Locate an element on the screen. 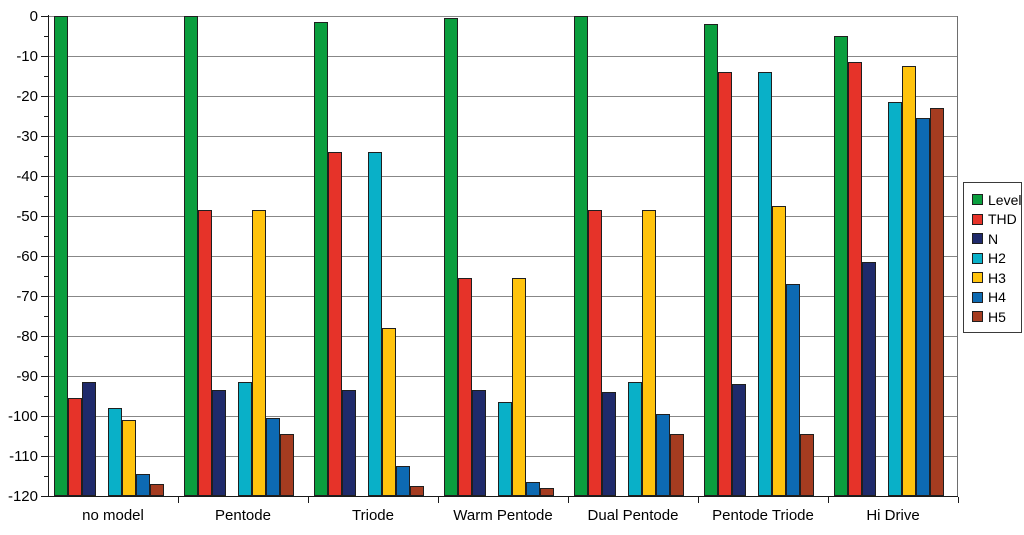  y-axis-label: -30 is located at coordinates (27, 136).